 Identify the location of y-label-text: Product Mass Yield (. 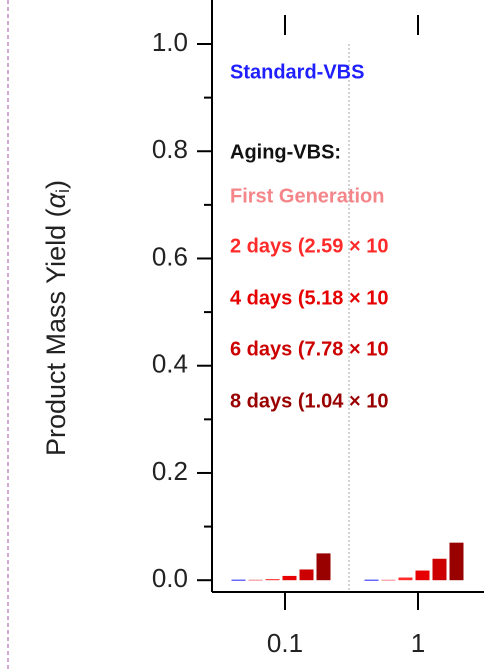
(56, 332).